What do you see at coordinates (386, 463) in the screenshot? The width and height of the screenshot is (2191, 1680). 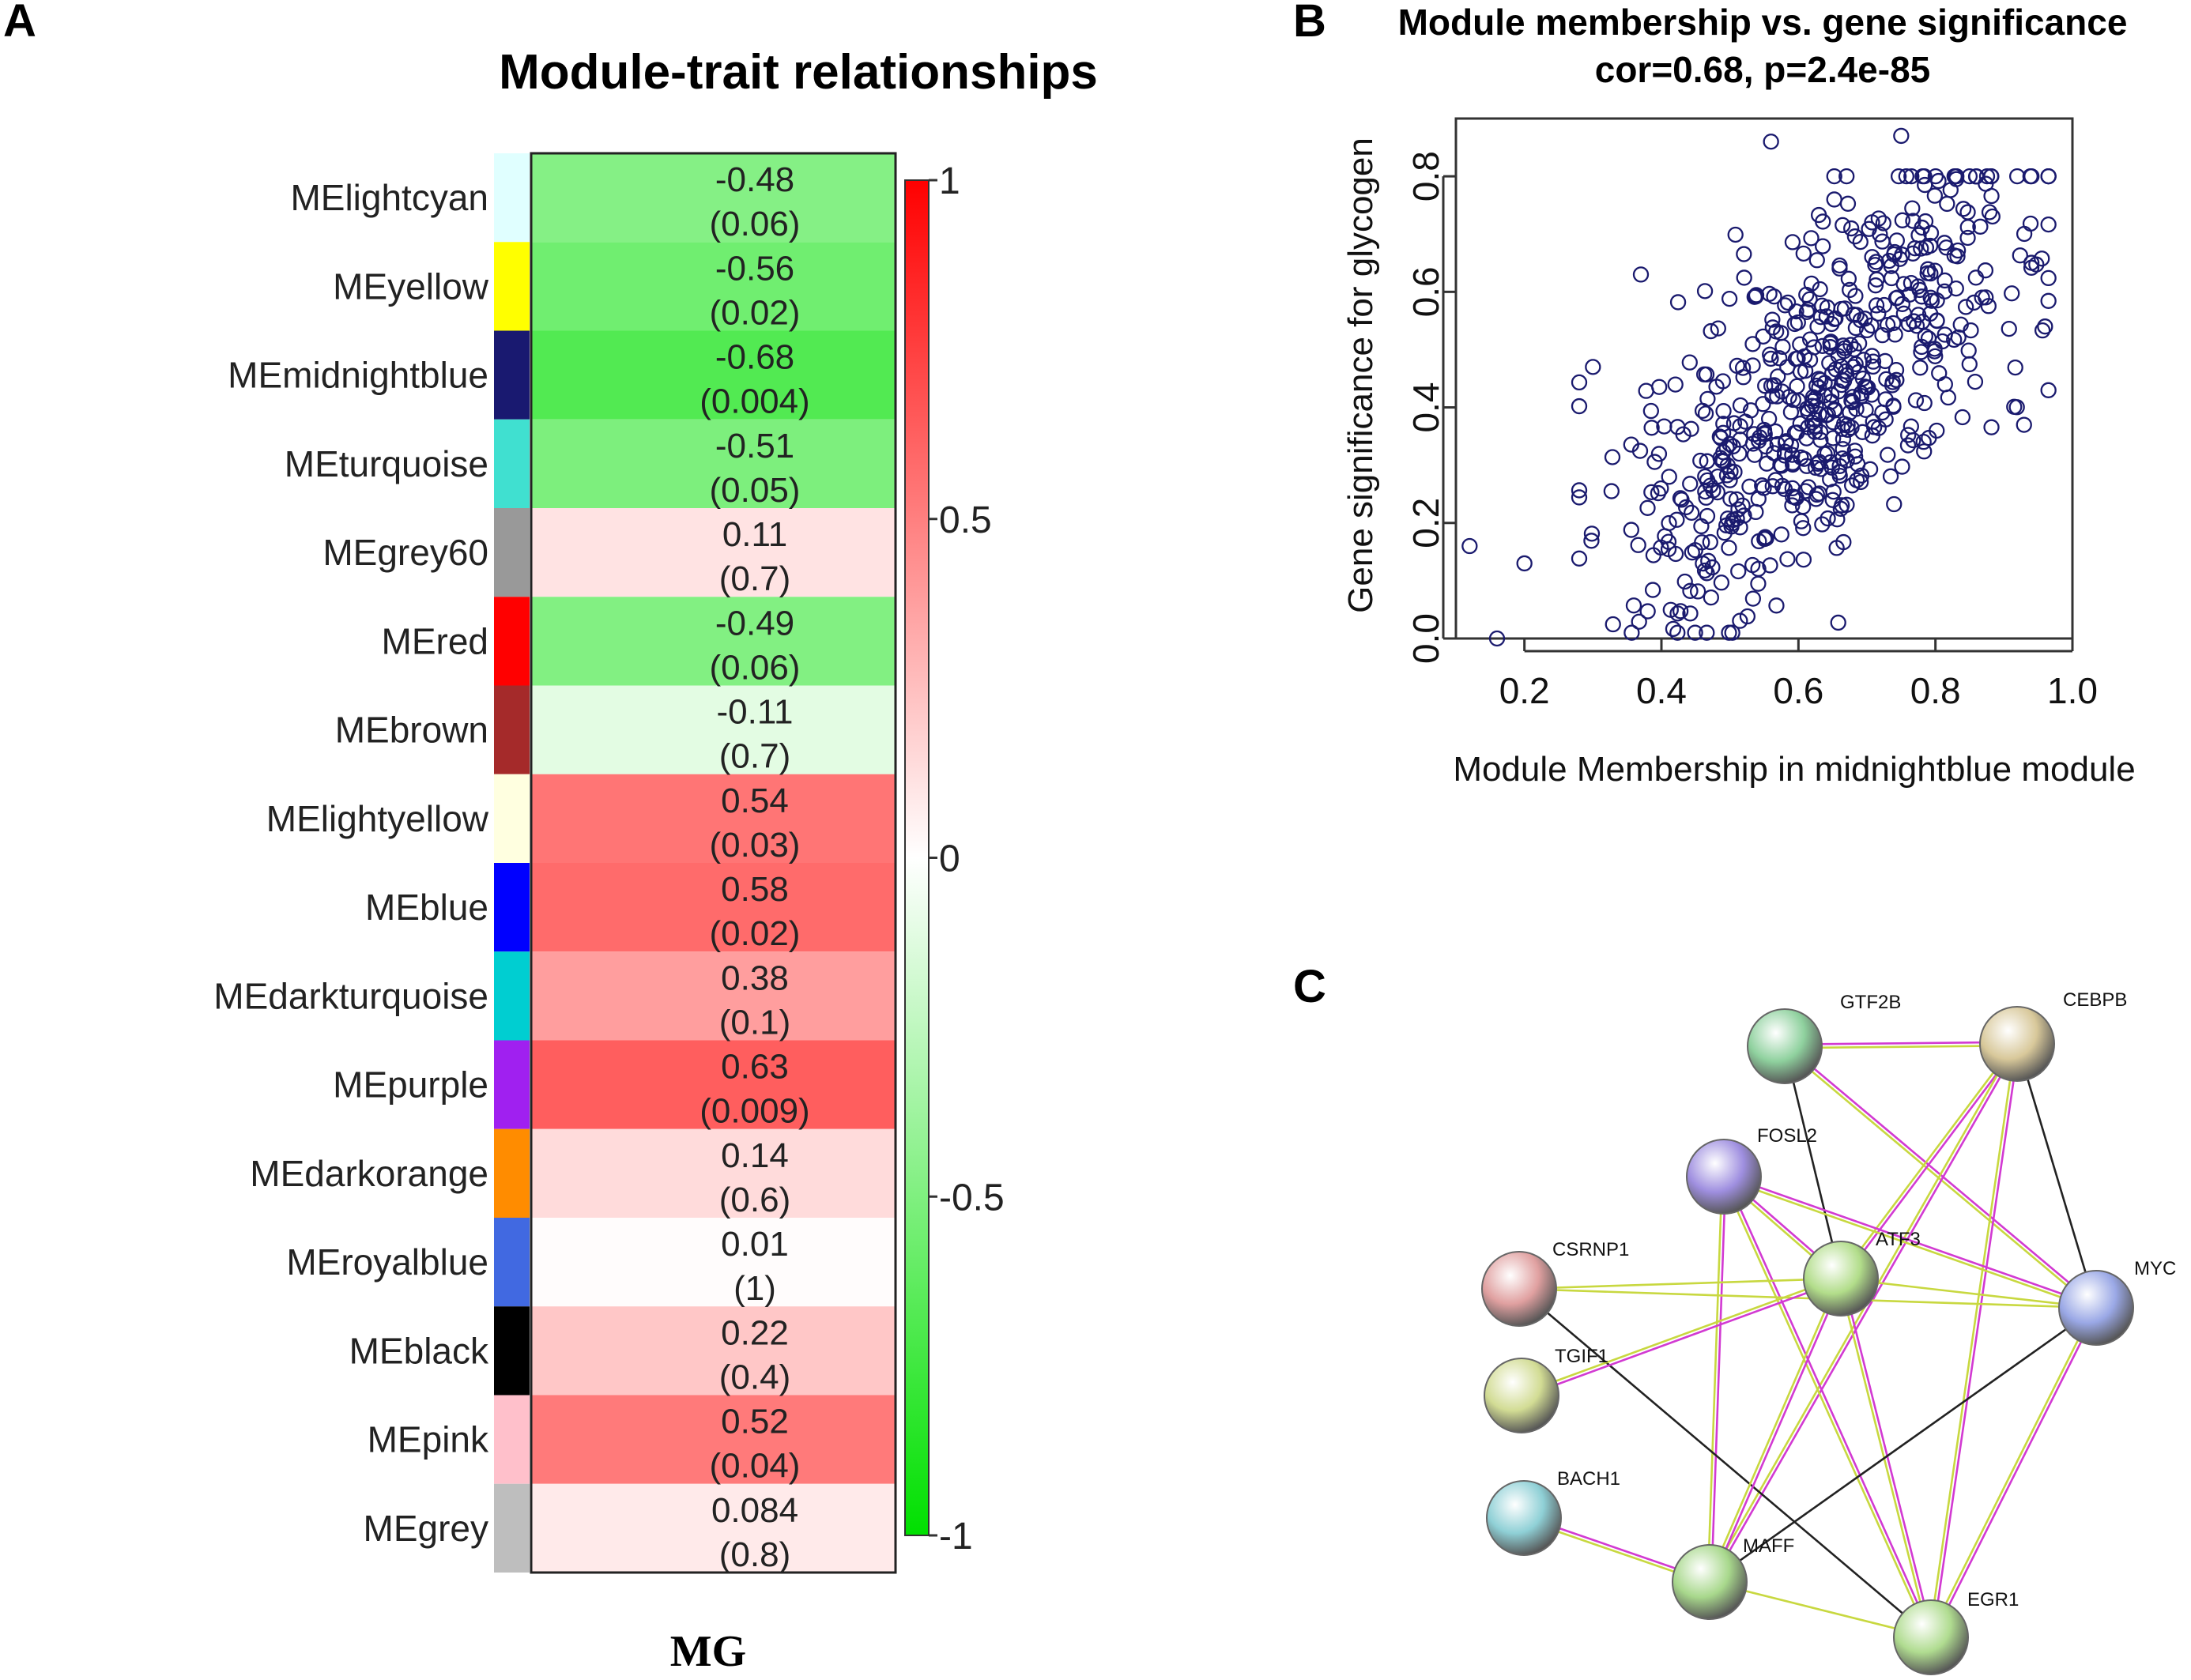 I see `module-label: MEturquoise` at bounding box center [386, 463].